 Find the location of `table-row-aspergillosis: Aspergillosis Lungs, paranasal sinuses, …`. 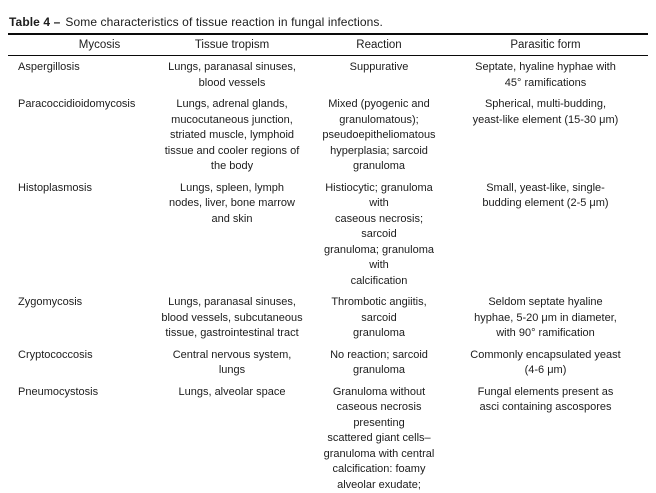

table-row-aspergillosis: Aspergillosis Lungs, paranasal sinuses, … is located at coordinates (328, 77).